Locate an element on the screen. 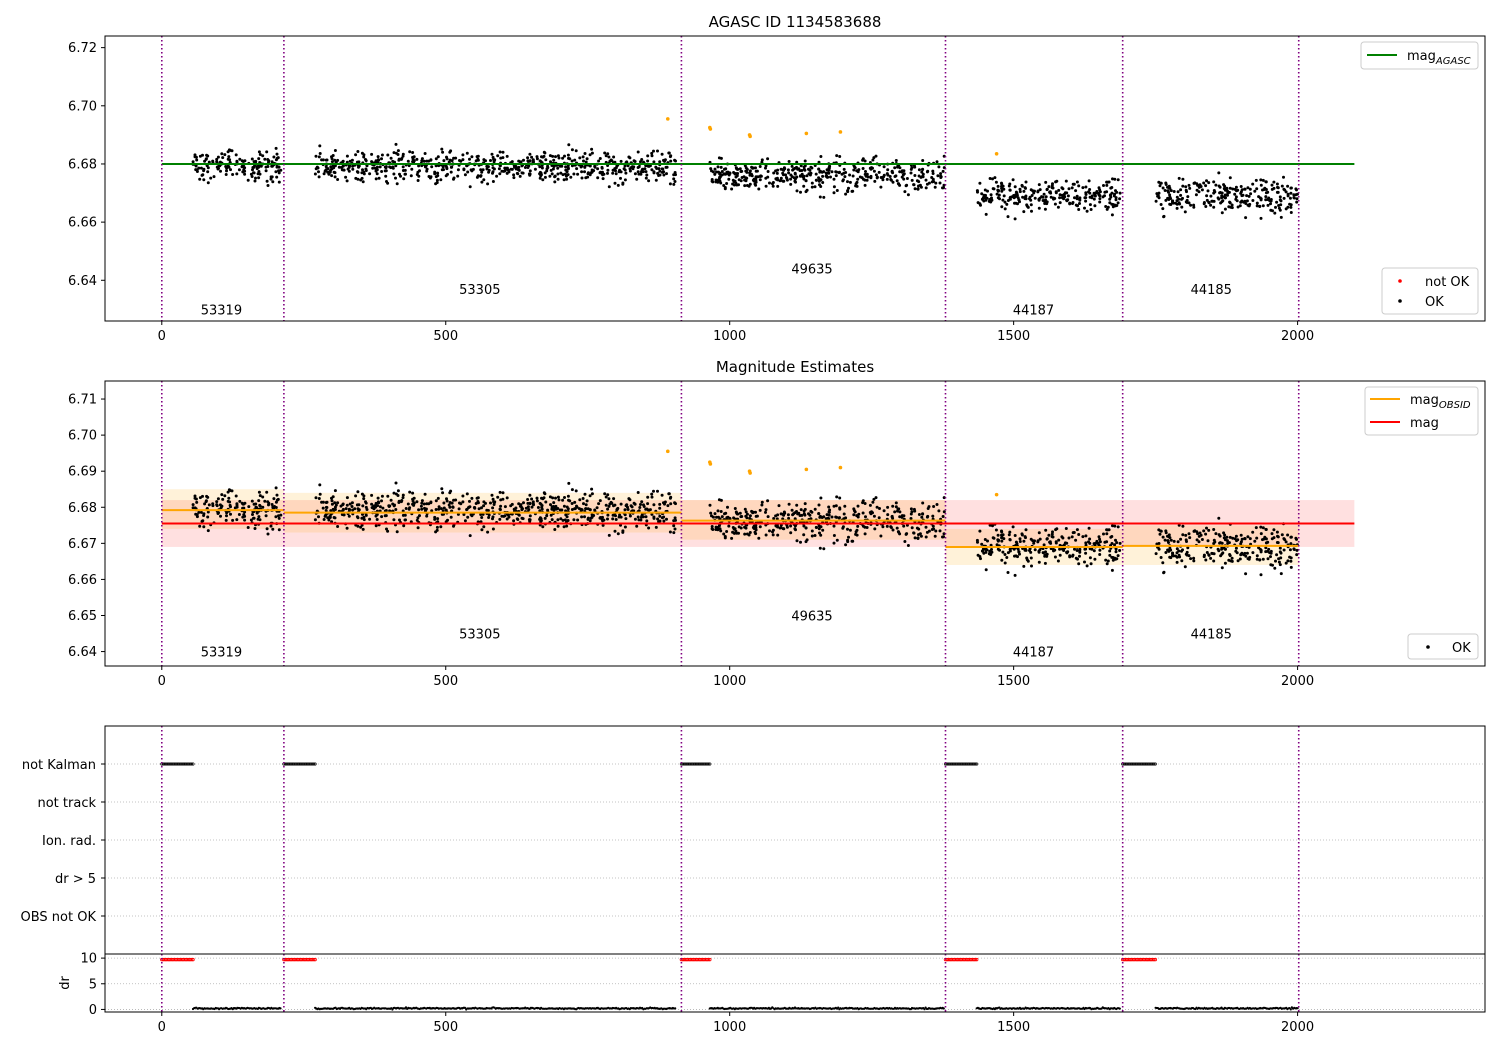 This screenshot has width=1500, height=1050. estimates-data-legend-box is located at coordinates (1443, 646).